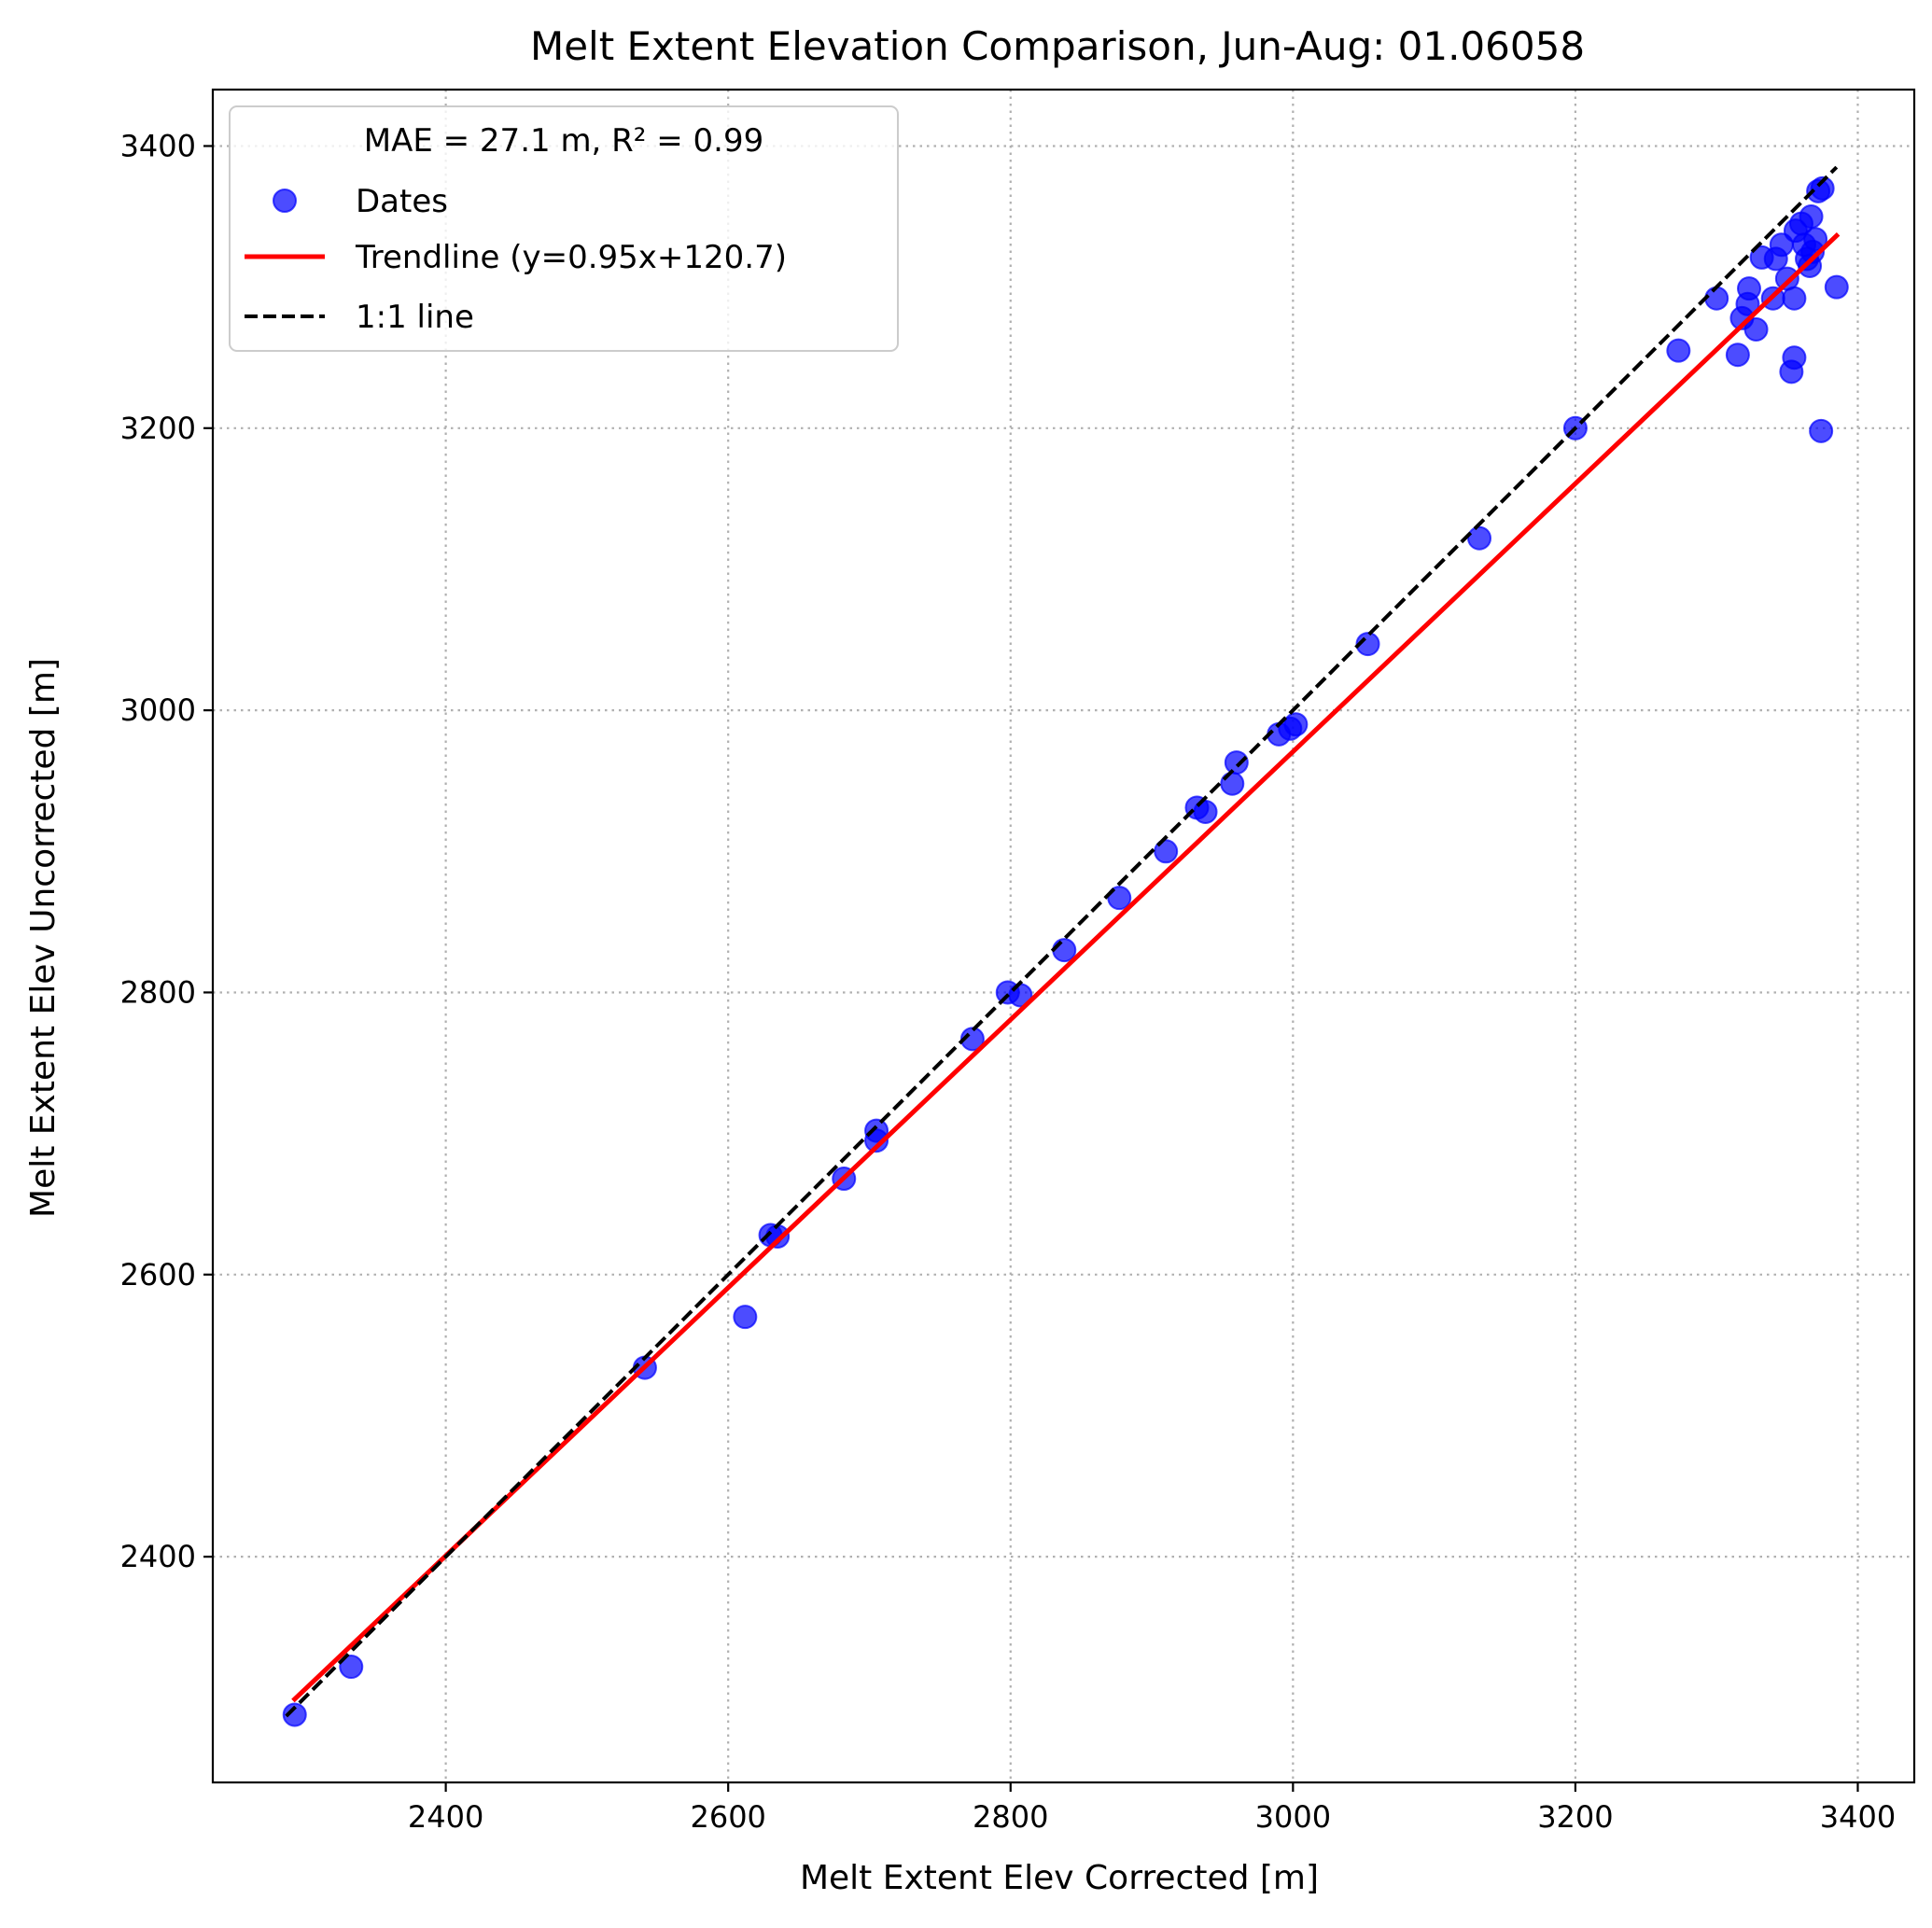  Describe the element at coordinates (285, 201) in the screenshot. I see `legend-marker-dates` at that location.